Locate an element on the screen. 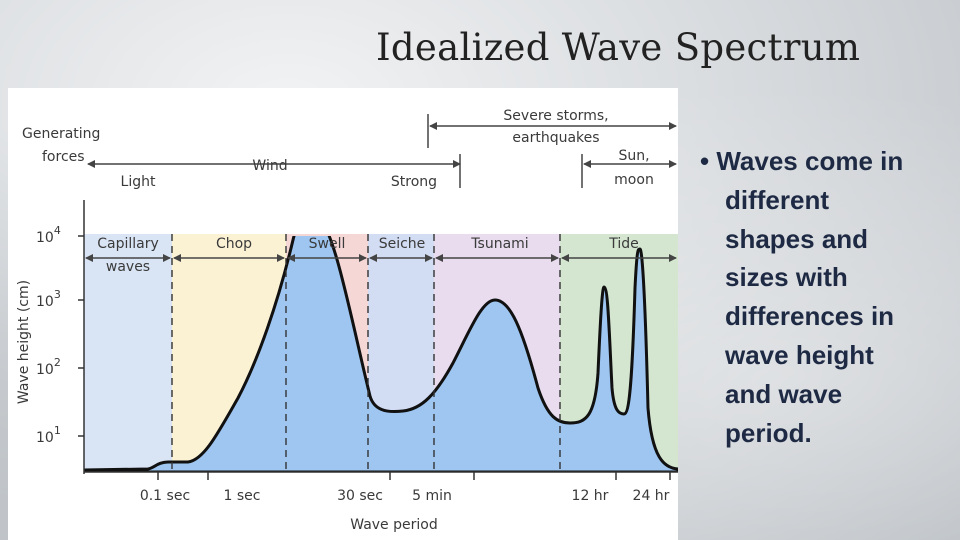 The height and width of the screenshot is (540, 960). bullet-line-2: different is located at coordinates (777, 199).